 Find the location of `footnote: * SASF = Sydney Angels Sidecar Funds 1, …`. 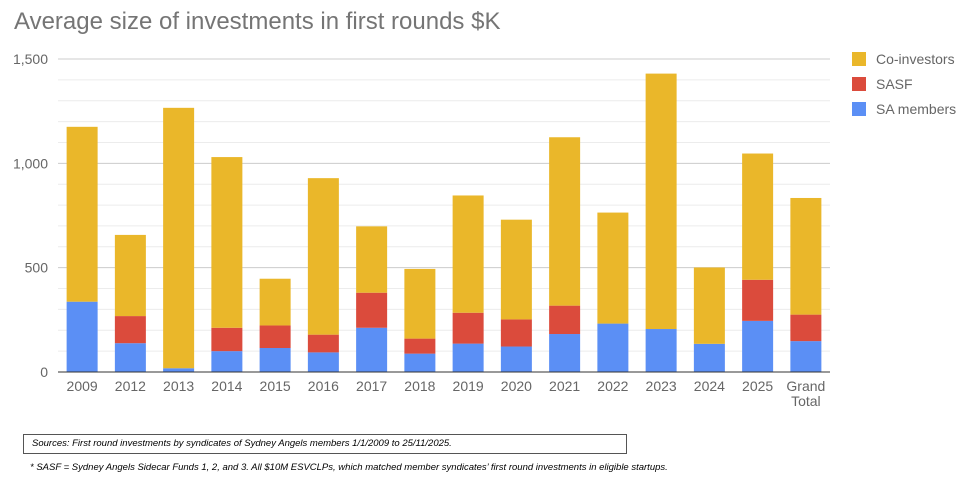

footnote: * SASF = Sydney Angels Sidecar Funds 1, … is located at coordinates (349, 467).